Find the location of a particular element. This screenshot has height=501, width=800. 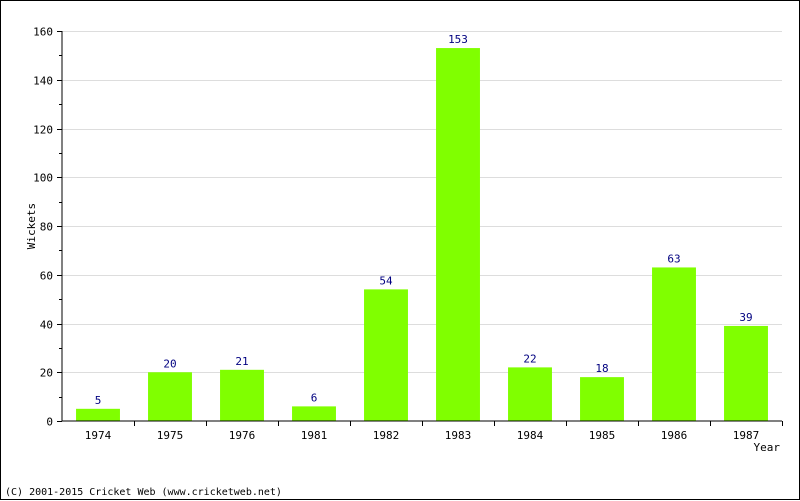

data-label: 20 is located at coordinates (169, 363).